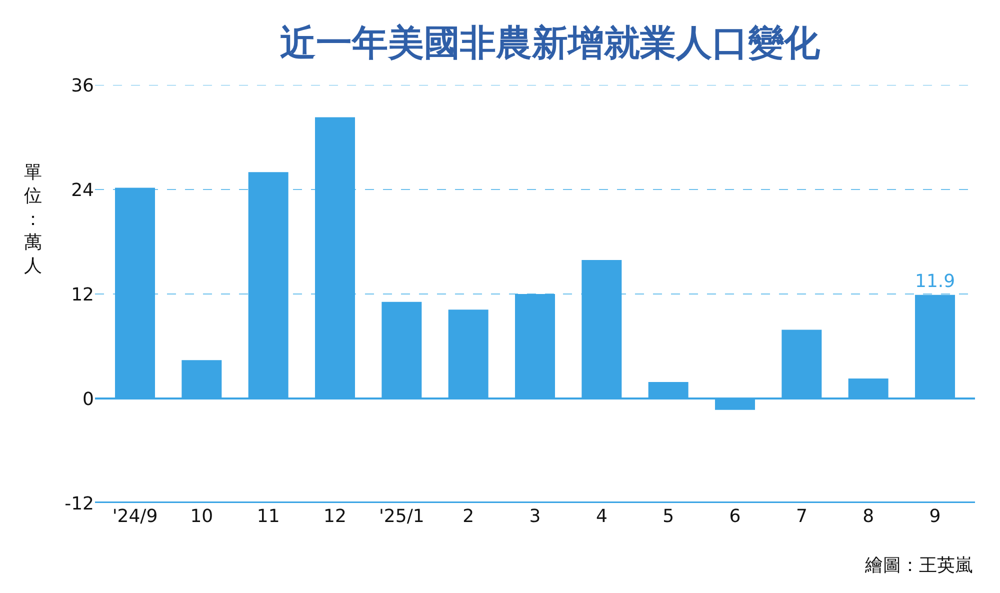 The width and height of the screenshot is (1000, 593). Describe the element at coordinates (401, 516) in the screenshot. I see `x-tick-label: '25/1` at that location.